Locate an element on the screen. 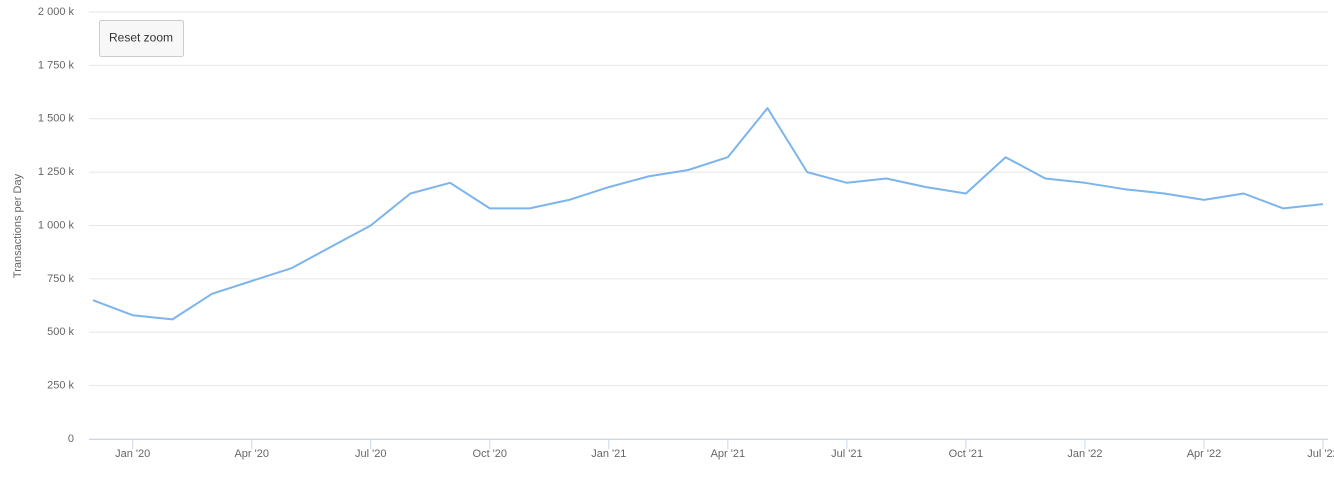  y-tick-label: 250 k is located at coordinates (60, 386).